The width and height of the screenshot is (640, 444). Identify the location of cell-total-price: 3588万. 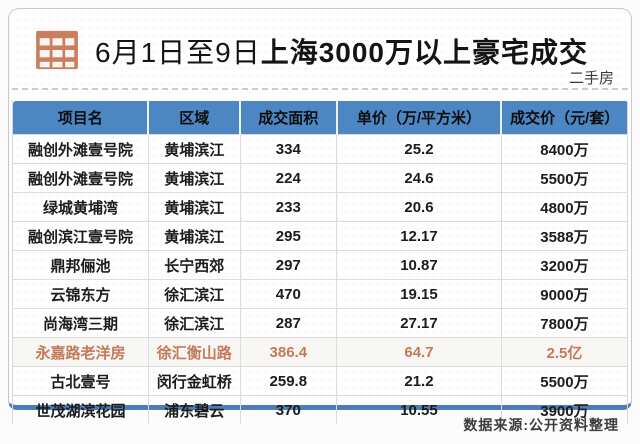
(564, 236).